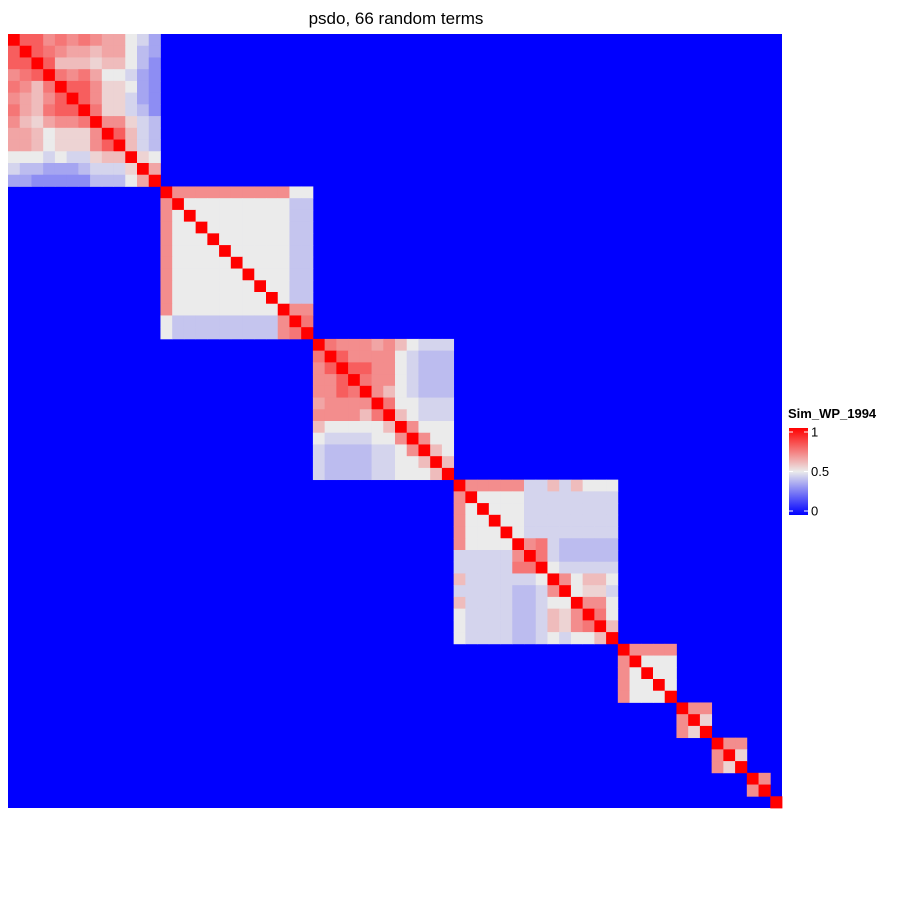 Image resolution: width=900 pixels, height=900 pixels. Describe the element at coordinates (820, 471) in the screenshot. I see `legend-tick-label: 0.5` at that location.